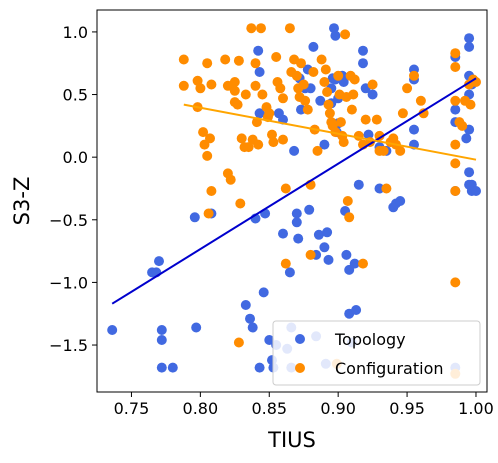 The width and height of the screenshot is (498, 463). Describe the element at coordinates (300, 368) in the screenshot. I see `legend-marker-configuration` at that location.